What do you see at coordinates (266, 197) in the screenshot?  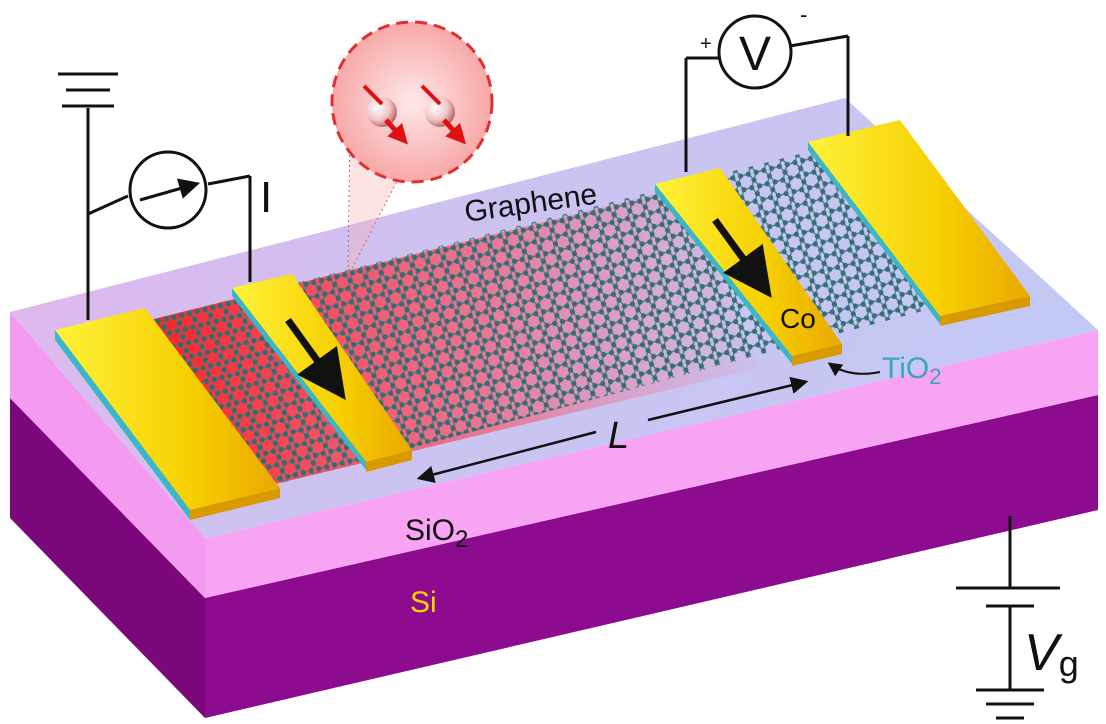 I see `current-label: I` at bounding box center [266, 197].